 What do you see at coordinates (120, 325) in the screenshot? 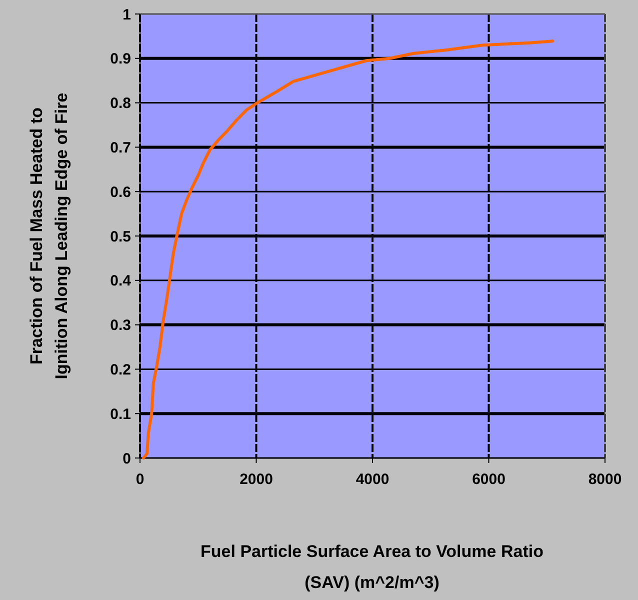
I see `y-tick-label: 0.3` at bounding box center [120, 325].